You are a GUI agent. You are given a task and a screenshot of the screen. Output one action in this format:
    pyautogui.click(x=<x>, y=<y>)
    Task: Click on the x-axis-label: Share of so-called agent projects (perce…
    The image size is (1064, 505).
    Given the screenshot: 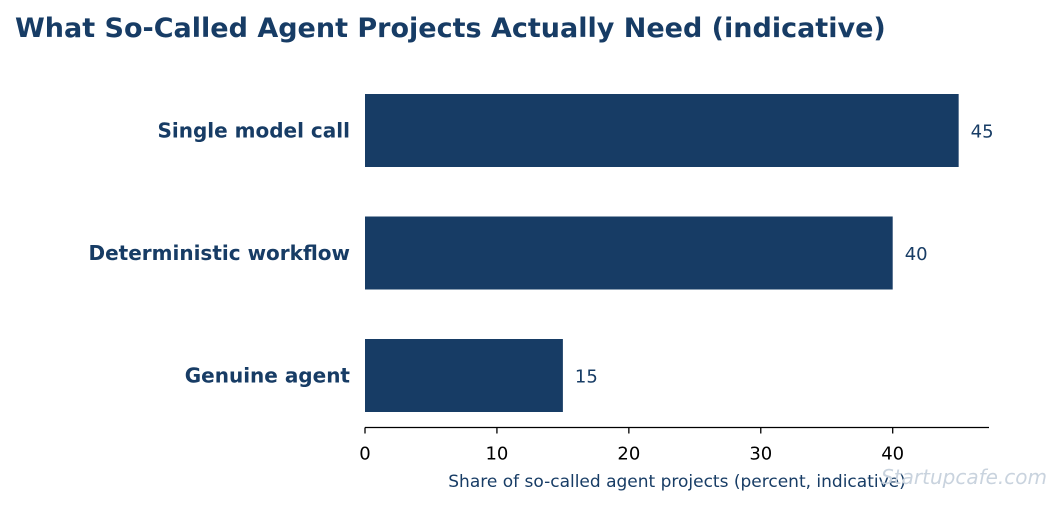 What is the action you would take?
    pyautogui.click(x=676, y=482)
    